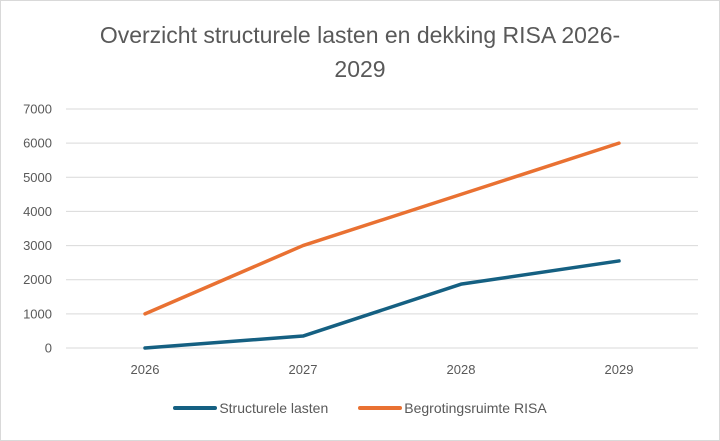  What do you see at coordinates (195, 408) in the screenshot?
I see `legend-swatch-structurele-lasten` at bounding box center [195, 408].